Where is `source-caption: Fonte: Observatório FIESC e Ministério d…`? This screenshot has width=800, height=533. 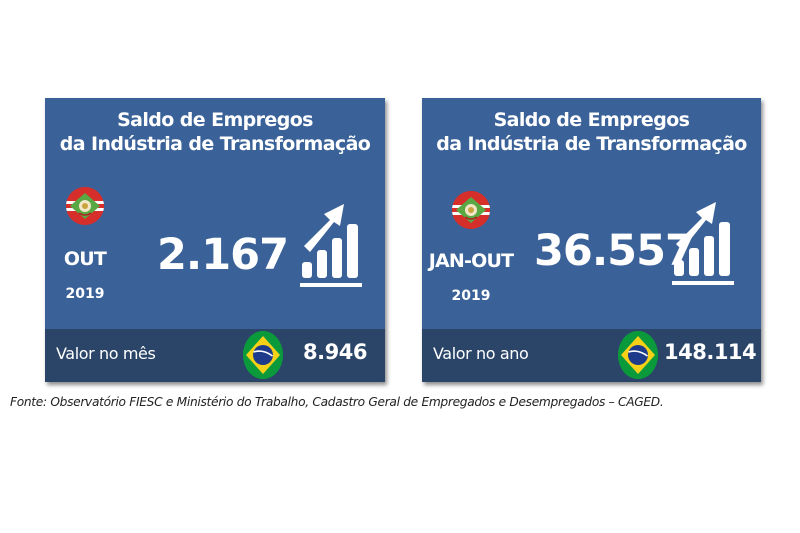
source-caption: Fonte: Observatório FIESC e Ministério d… is located at coordinates (337, 402).